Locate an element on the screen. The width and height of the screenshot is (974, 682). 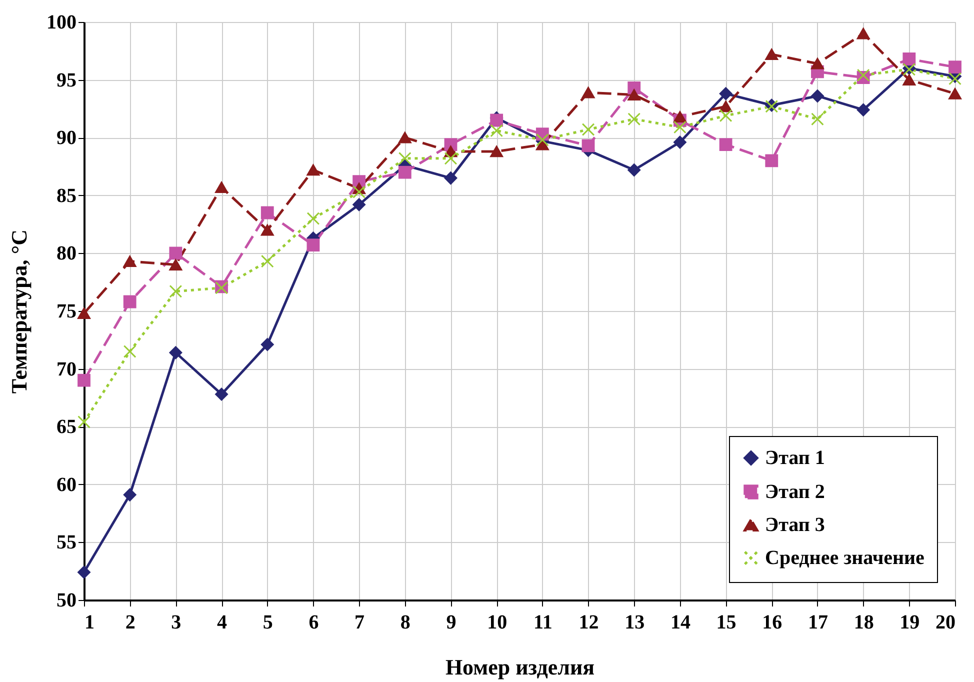
x-tick-label: 8 is located at coordinates (405, 623).